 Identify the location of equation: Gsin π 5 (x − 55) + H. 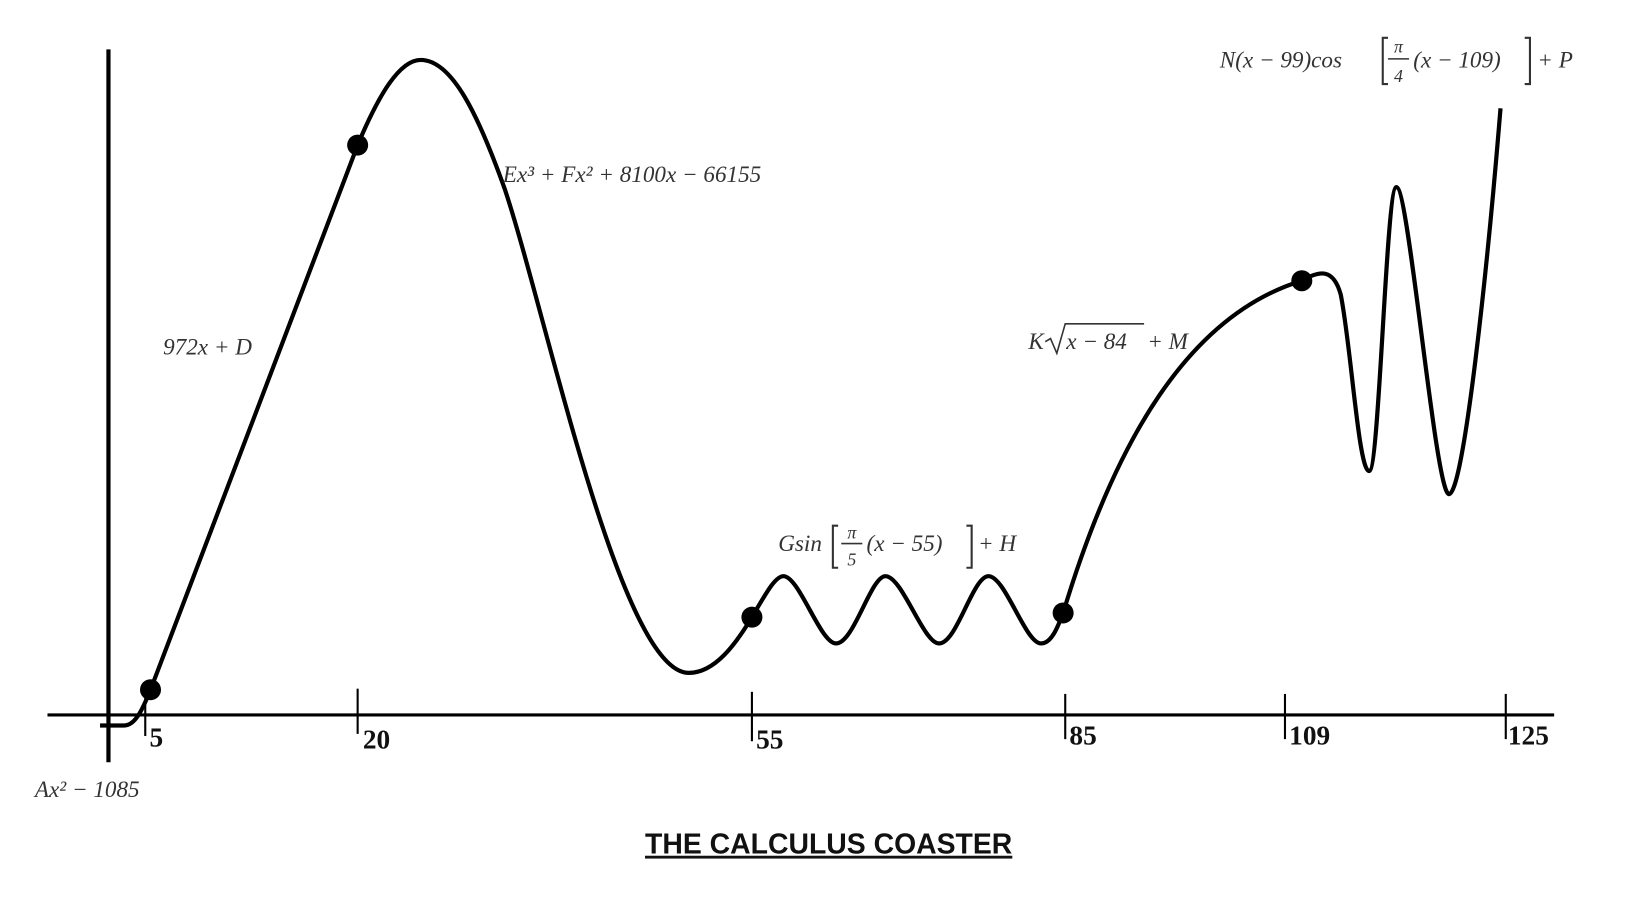
(897, 545).